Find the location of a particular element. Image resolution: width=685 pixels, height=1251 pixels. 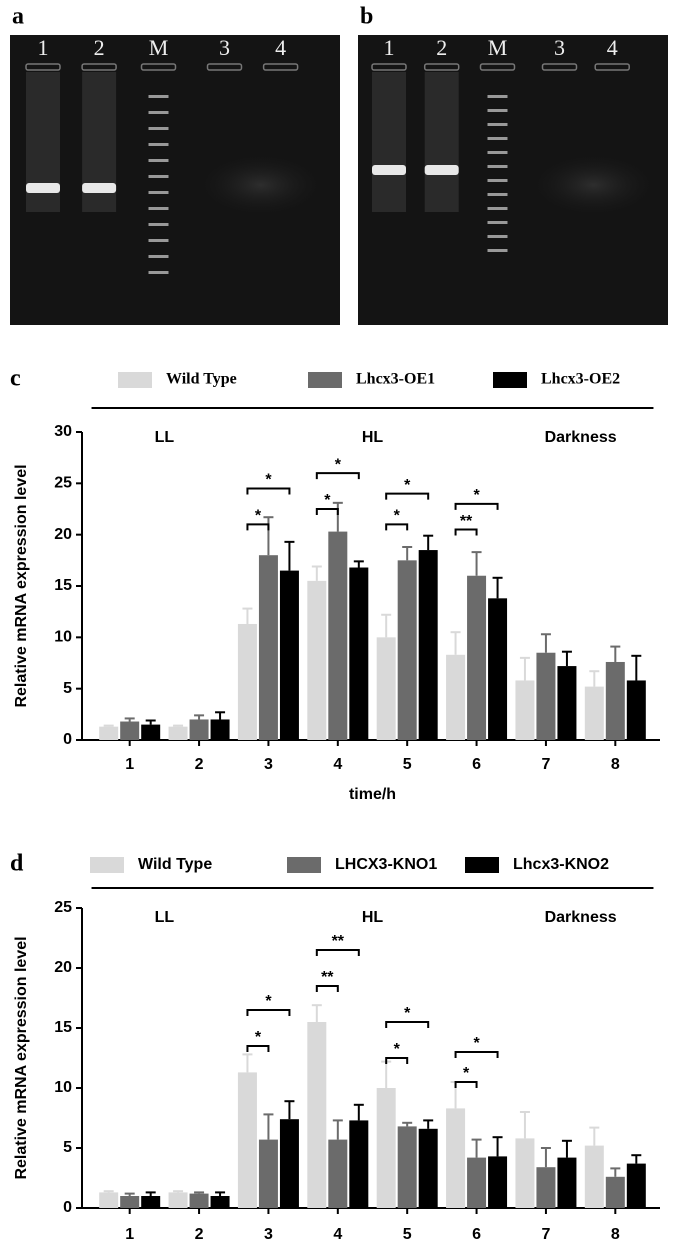

lane-smear is located at coordinates (389, 142).